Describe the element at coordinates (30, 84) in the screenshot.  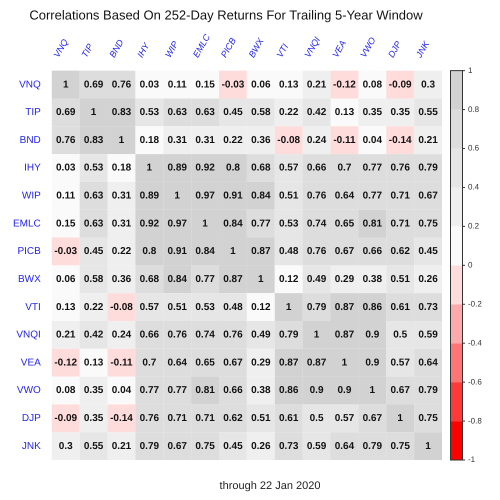
I see `y-tick-label: VNQ` at that location.